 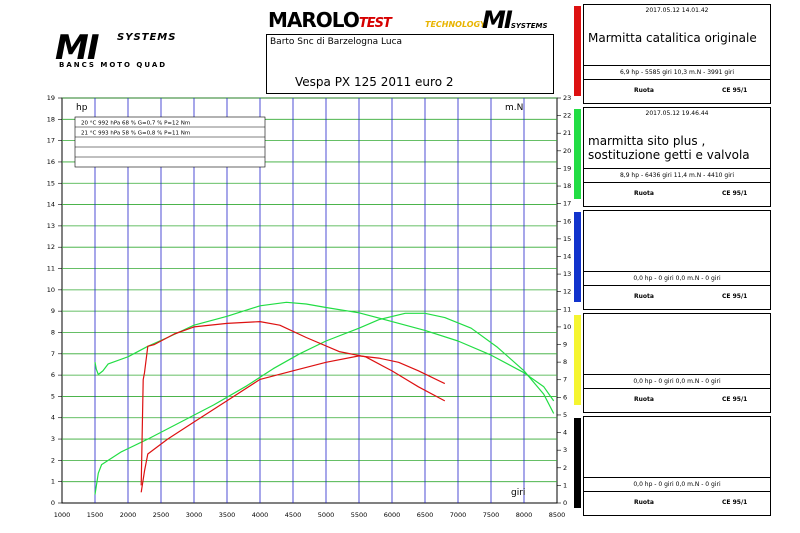 What do you see at coordinates (293, 424) in the screenshot?
I see `series-line-red-power` at bounding box center [293, 424].